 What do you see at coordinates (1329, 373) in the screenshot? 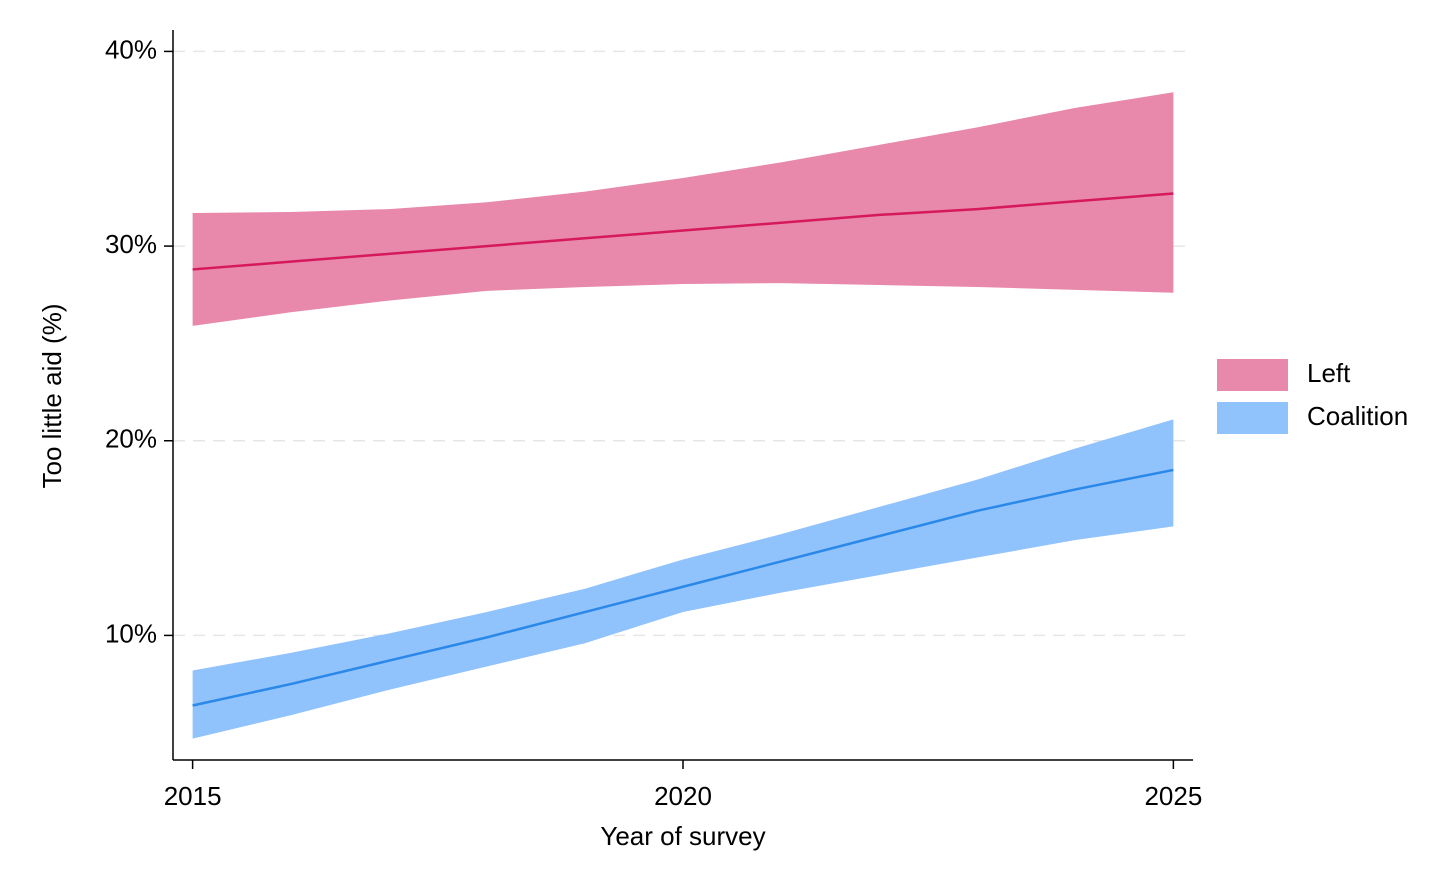
I see `legend-label: Left` at bounding box center [1329, 373].